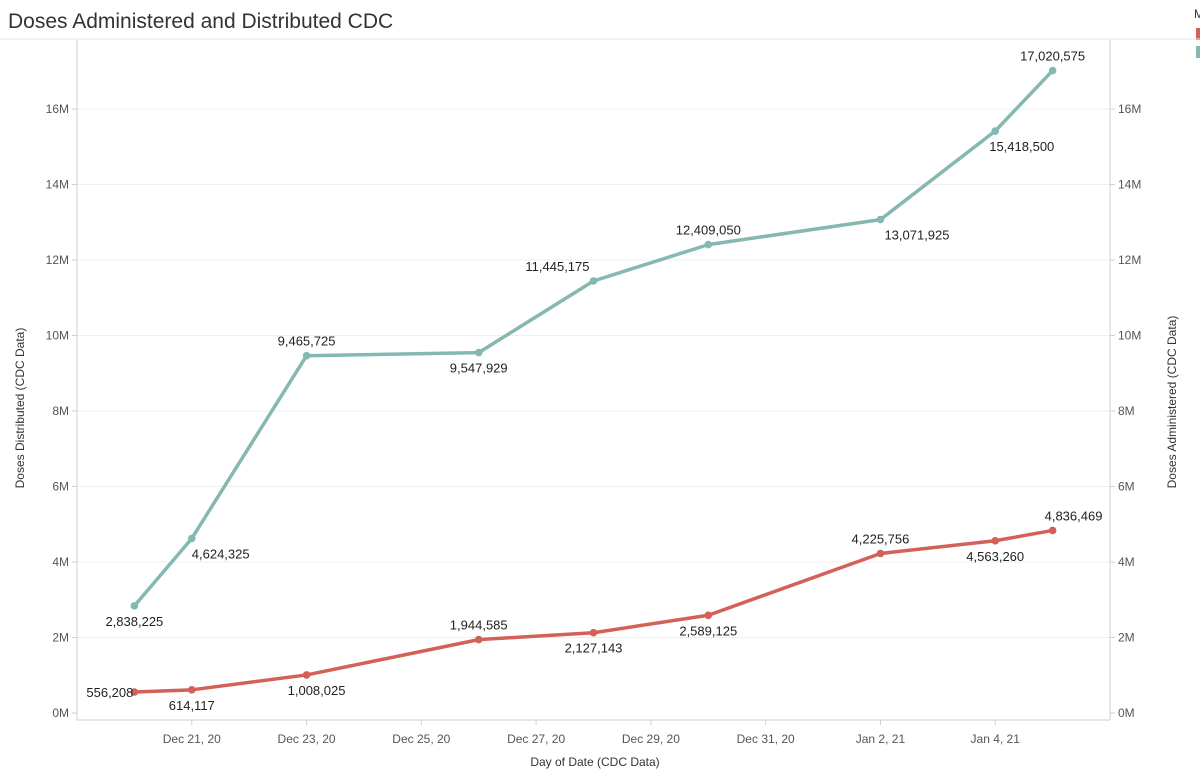 Image resolution: width=1200 pixels, height=779 pixels. Describe the element at coordinates (60, 713) in the screenshot. I see `y-tick-label-left: 0M` at that location.